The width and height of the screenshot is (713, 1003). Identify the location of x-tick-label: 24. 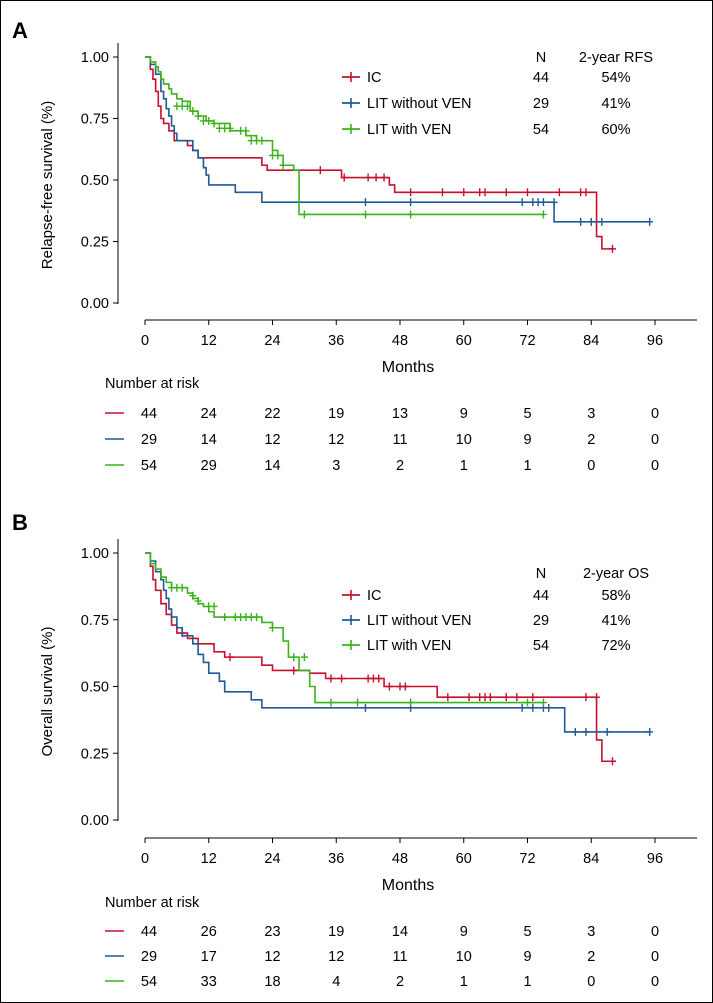
(272, 341).